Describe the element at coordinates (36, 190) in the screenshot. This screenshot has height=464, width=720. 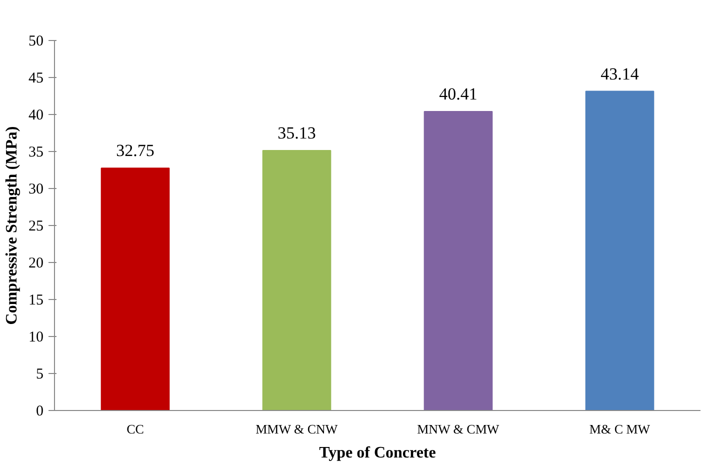
I see `y-tick-label: 30` at that location.